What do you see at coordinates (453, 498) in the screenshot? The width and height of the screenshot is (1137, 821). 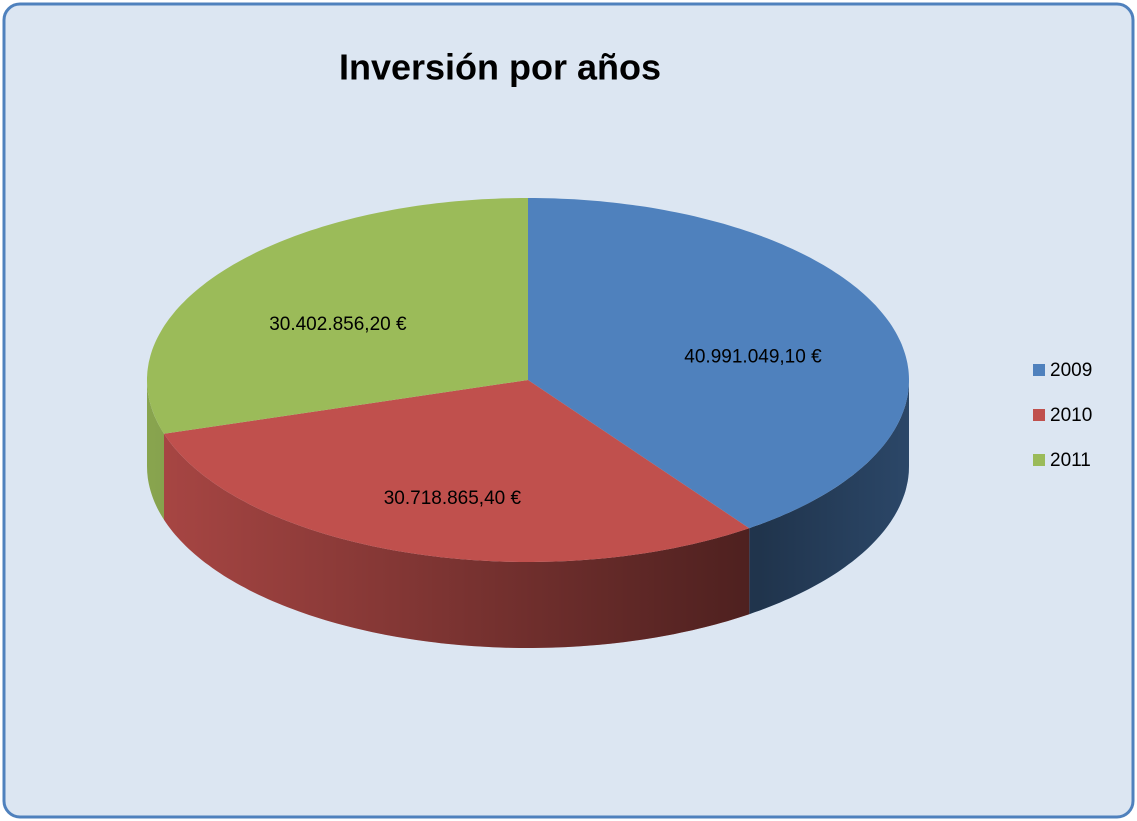 I see `data-label: 30.718.865,40 €` at bounding box center [453, 498].